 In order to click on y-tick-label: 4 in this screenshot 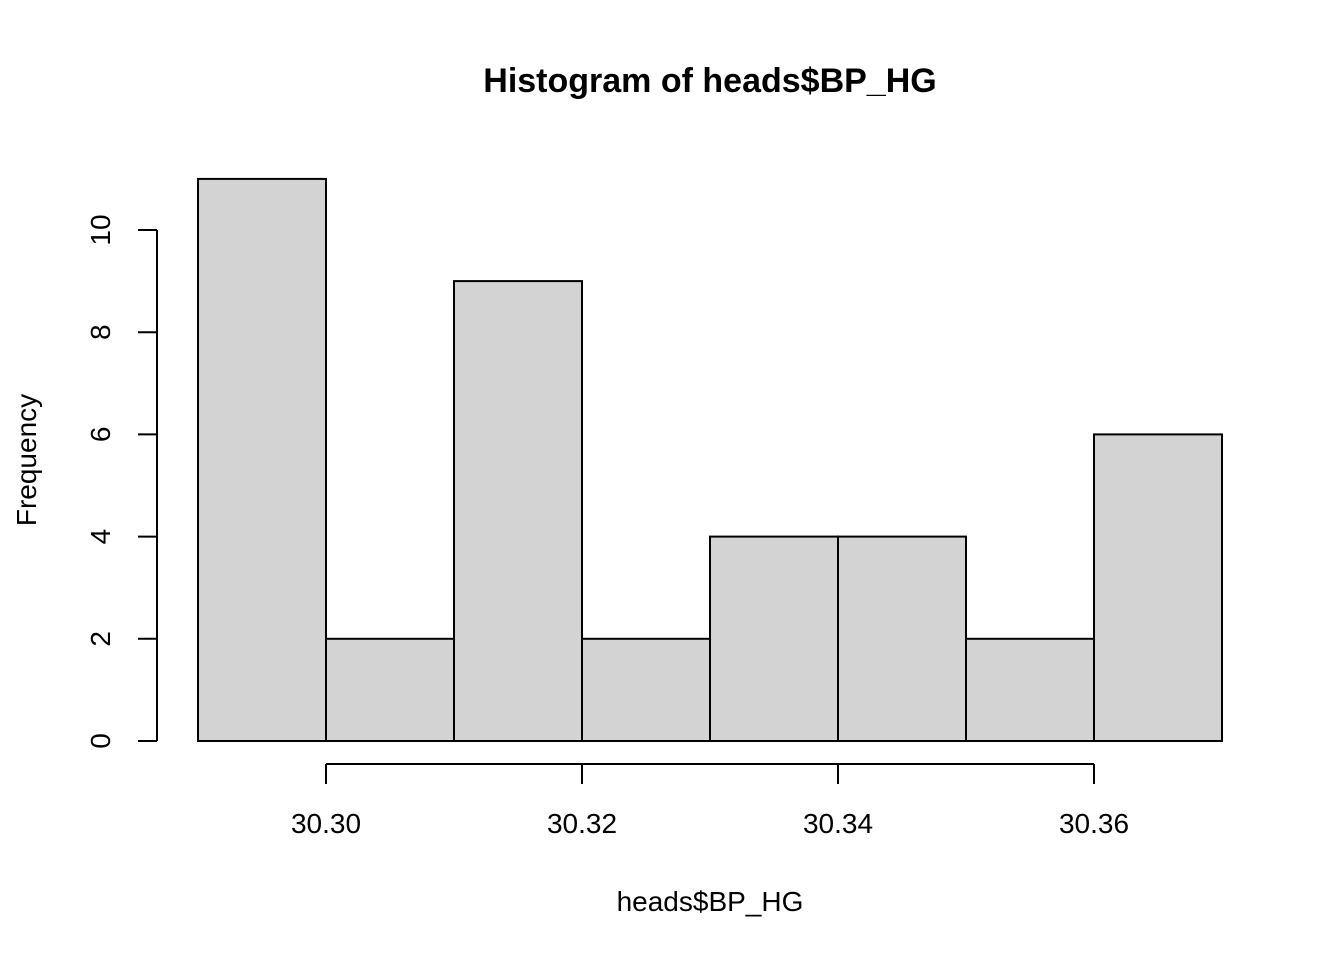, I will do `click(100, 537)`.